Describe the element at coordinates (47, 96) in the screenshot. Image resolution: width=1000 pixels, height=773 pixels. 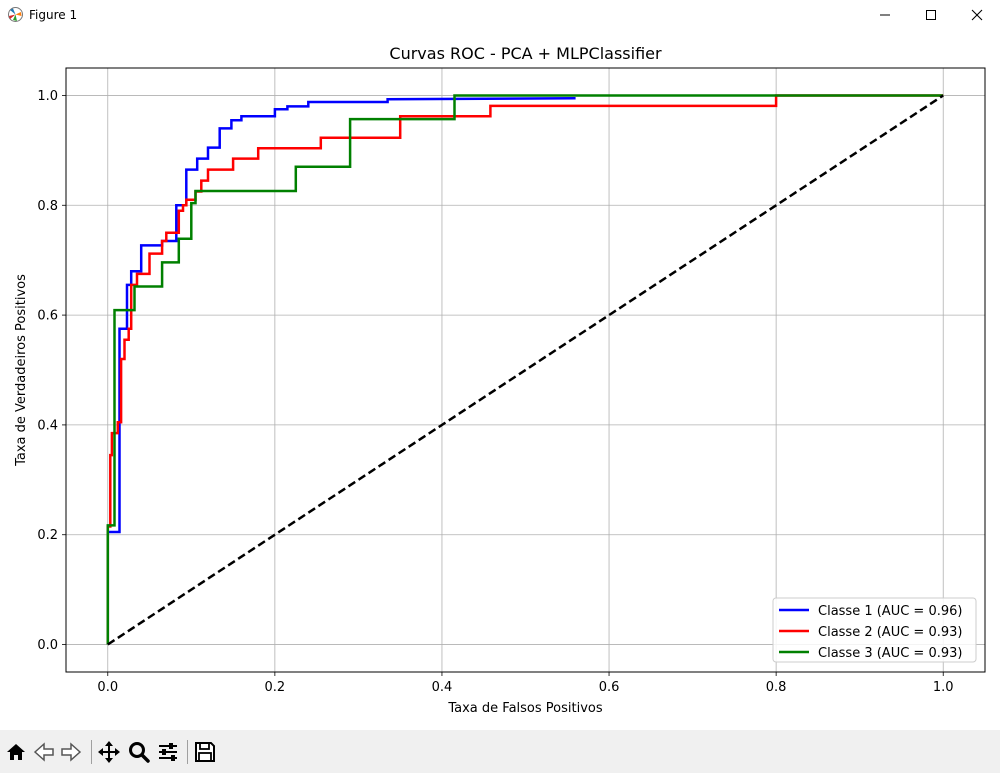
I see `y-tick-label: 1.0` at that location.